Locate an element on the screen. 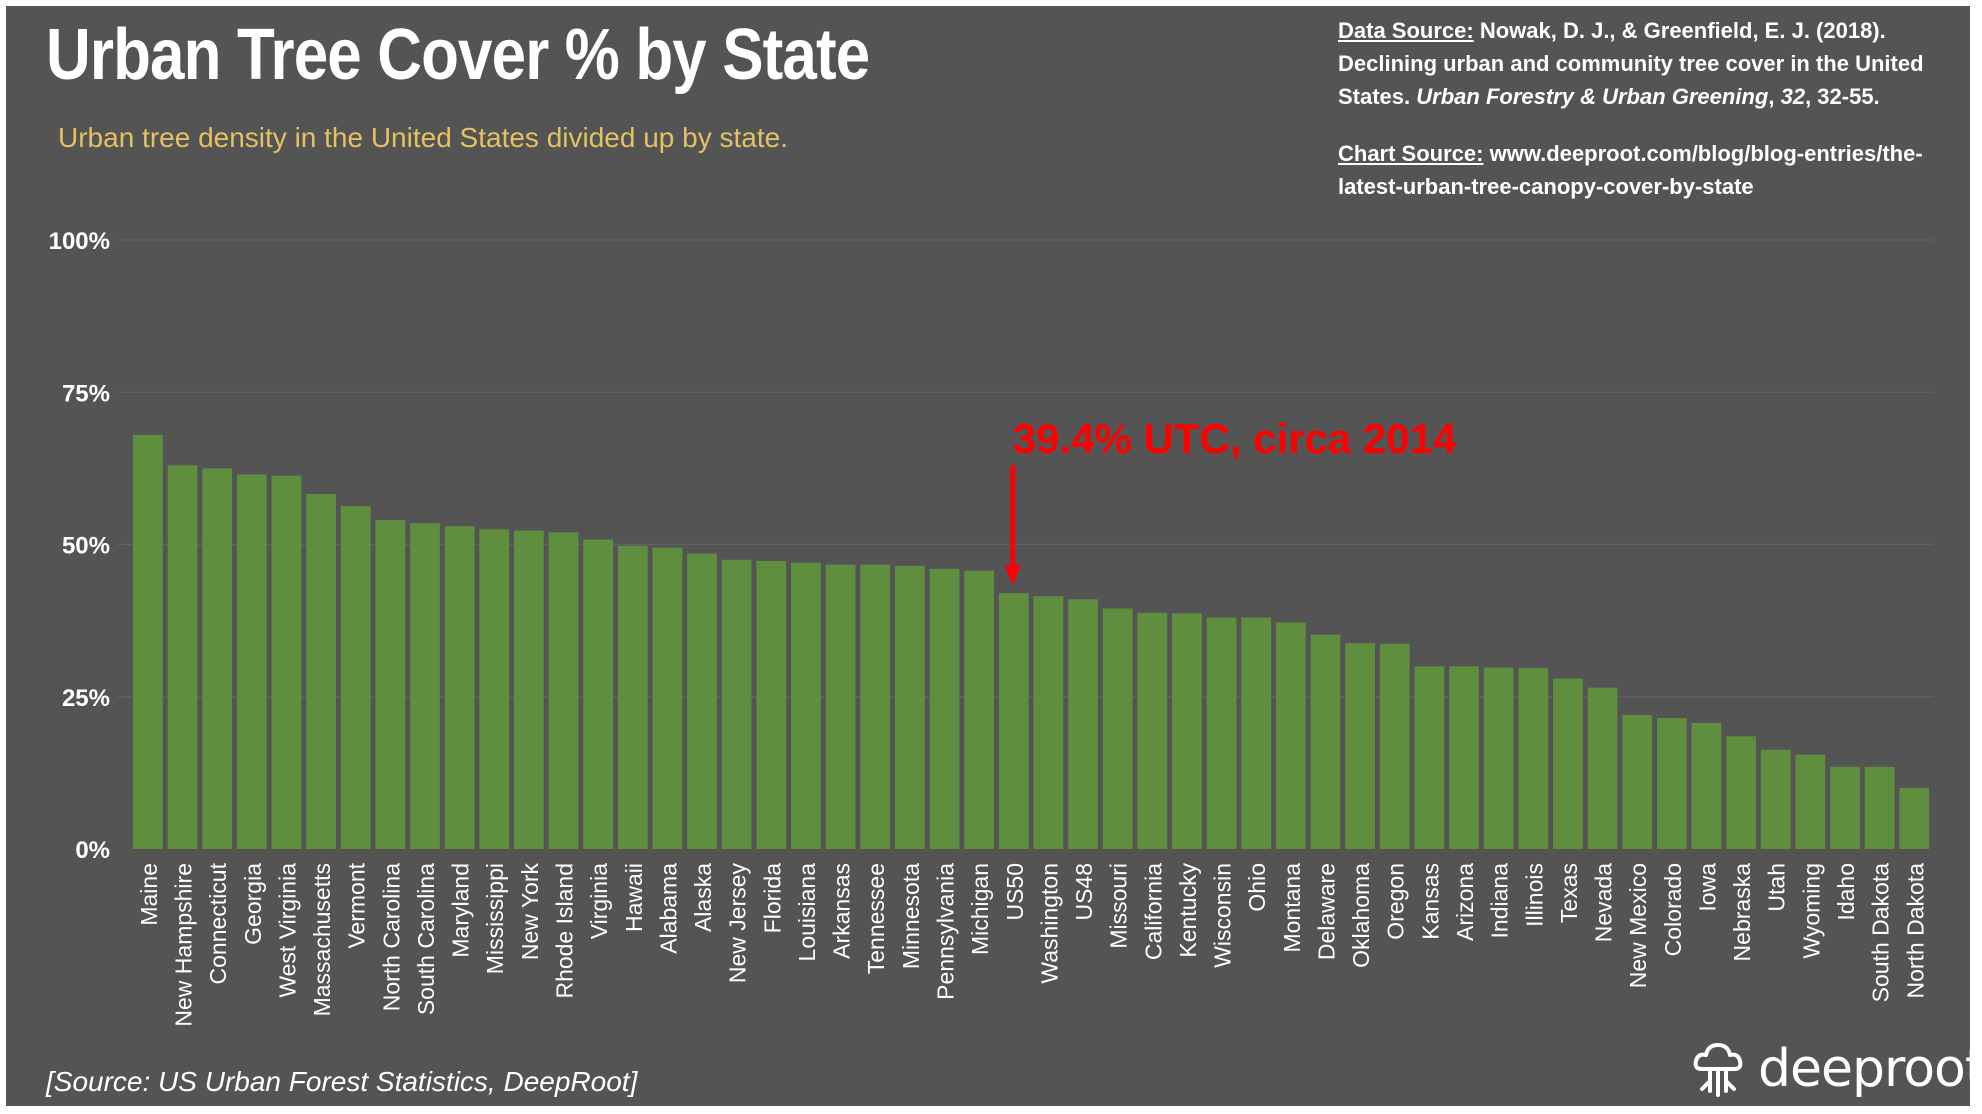 The width and height of the screenshot is (1982, 1114). y-tick-label: 25% is located at coordinates (86, 698).